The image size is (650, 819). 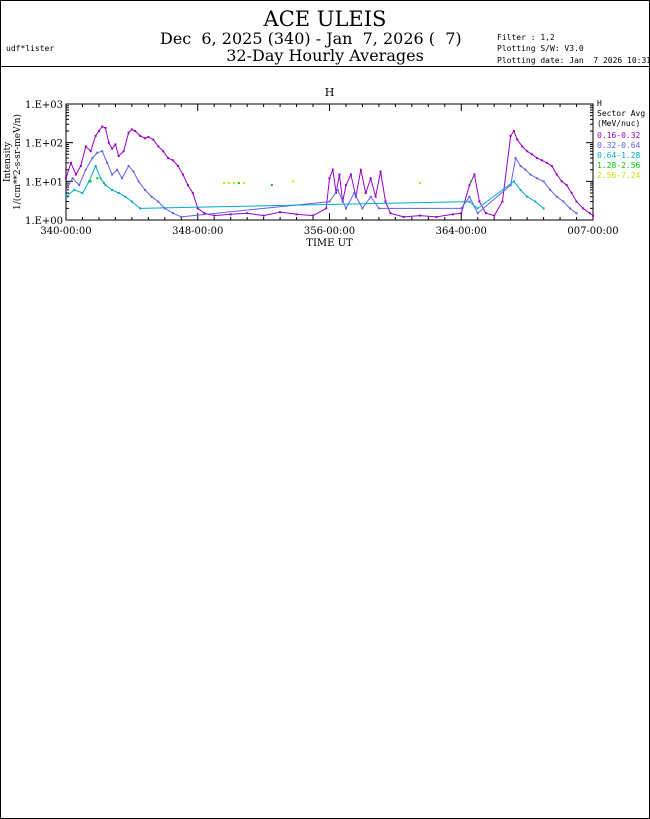 What do you see at coordinates (329, 231) in the screenshot?
I see `x-tick-label: 356-00:00` at bounding box center [329, 231].